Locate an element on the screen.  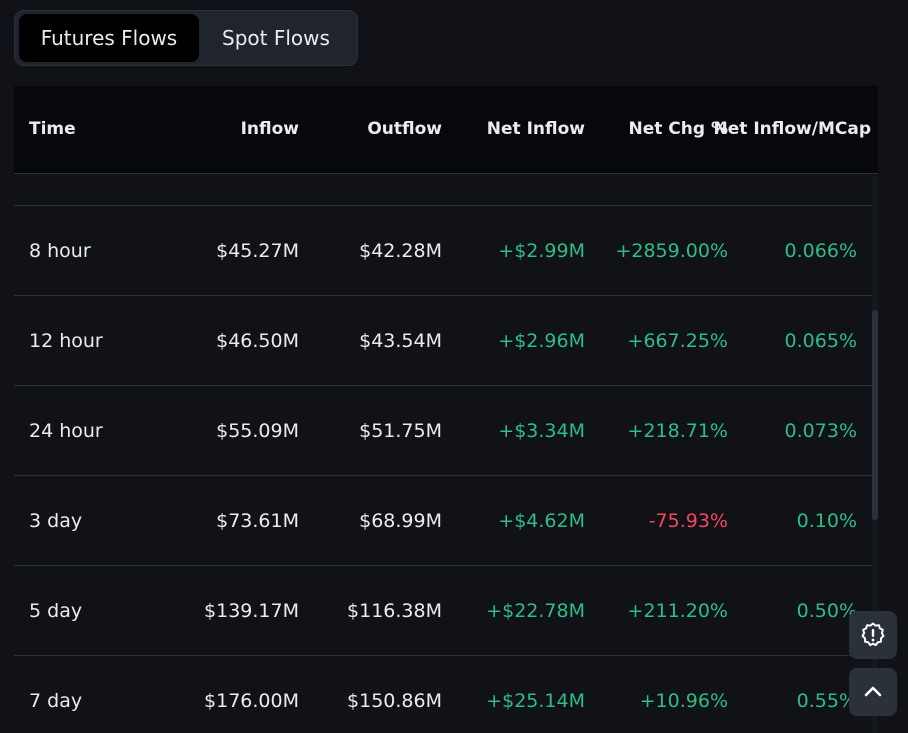
cell-net-inflow: +$2.99M is located at coordinates (541, 251).